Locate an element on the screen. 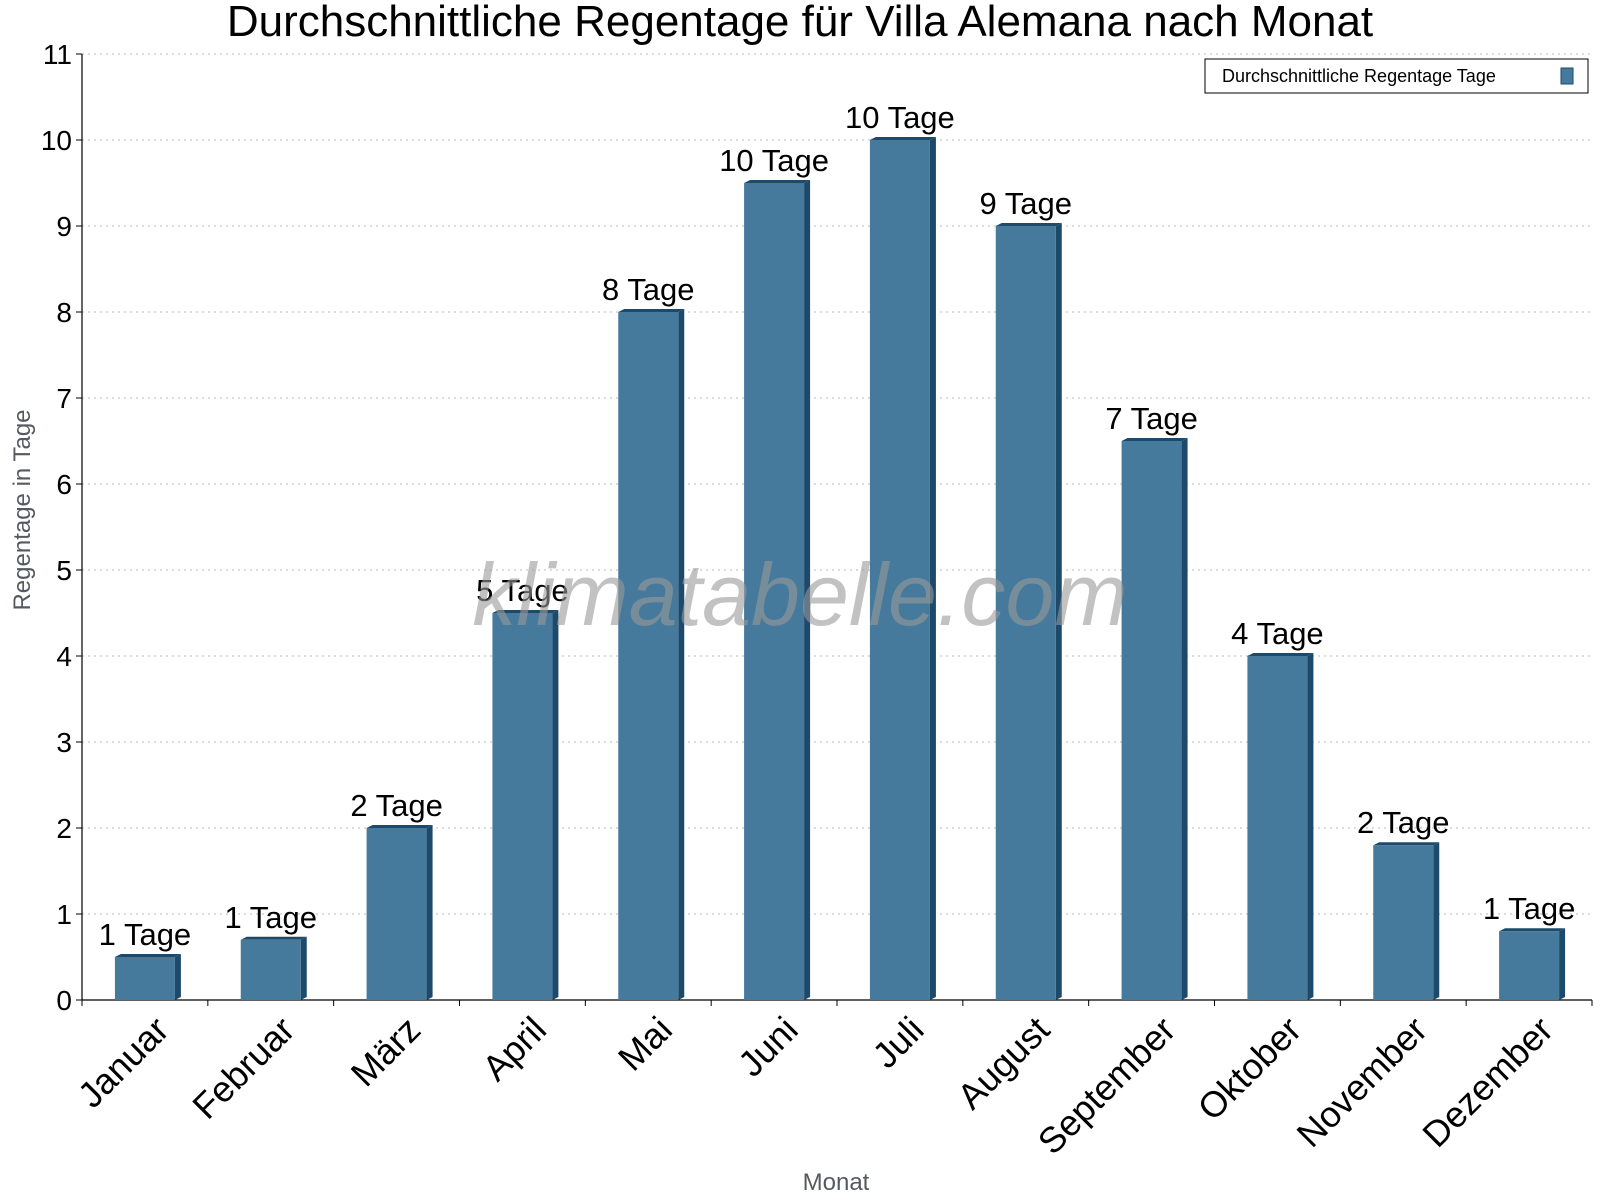 This screenshot has height=1200, width=1600. y-tick-label: 6 is located at coordinates (64, 484).